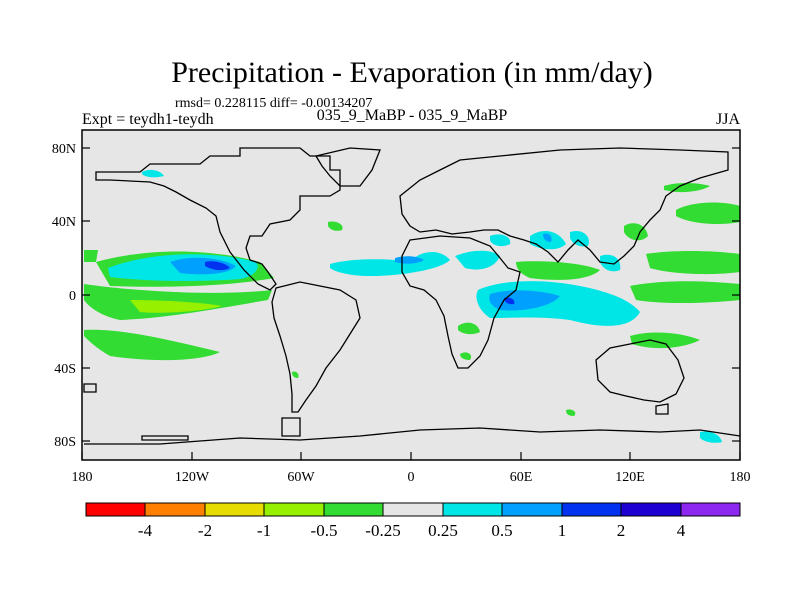 The image size is (800, 600). I want to click on maritime-green, so click(558, 270).